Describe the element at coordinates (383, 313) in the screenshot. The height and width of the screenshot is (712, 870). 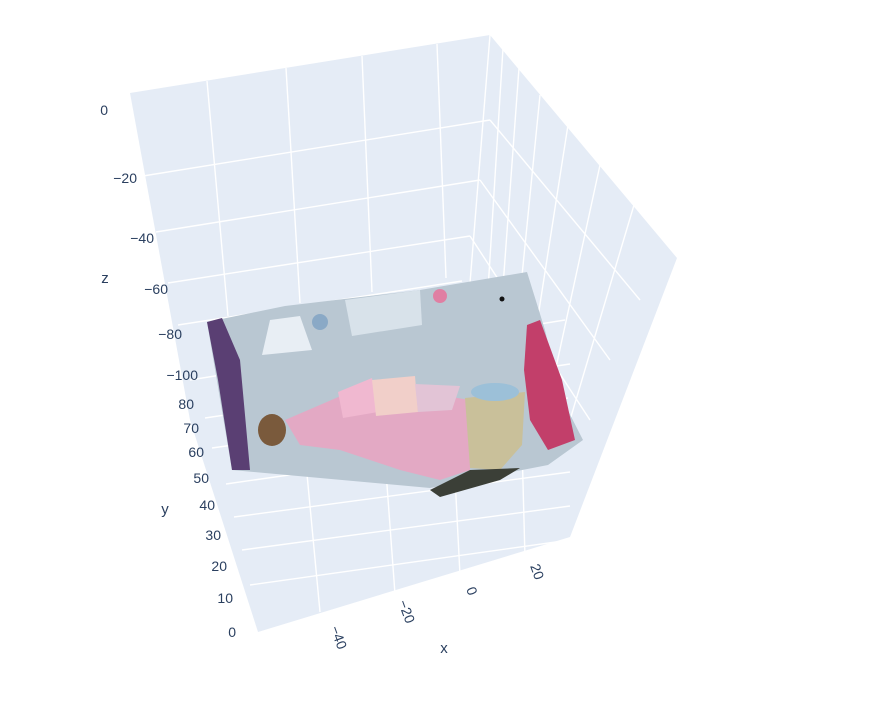
I see `window-glow` at that location.